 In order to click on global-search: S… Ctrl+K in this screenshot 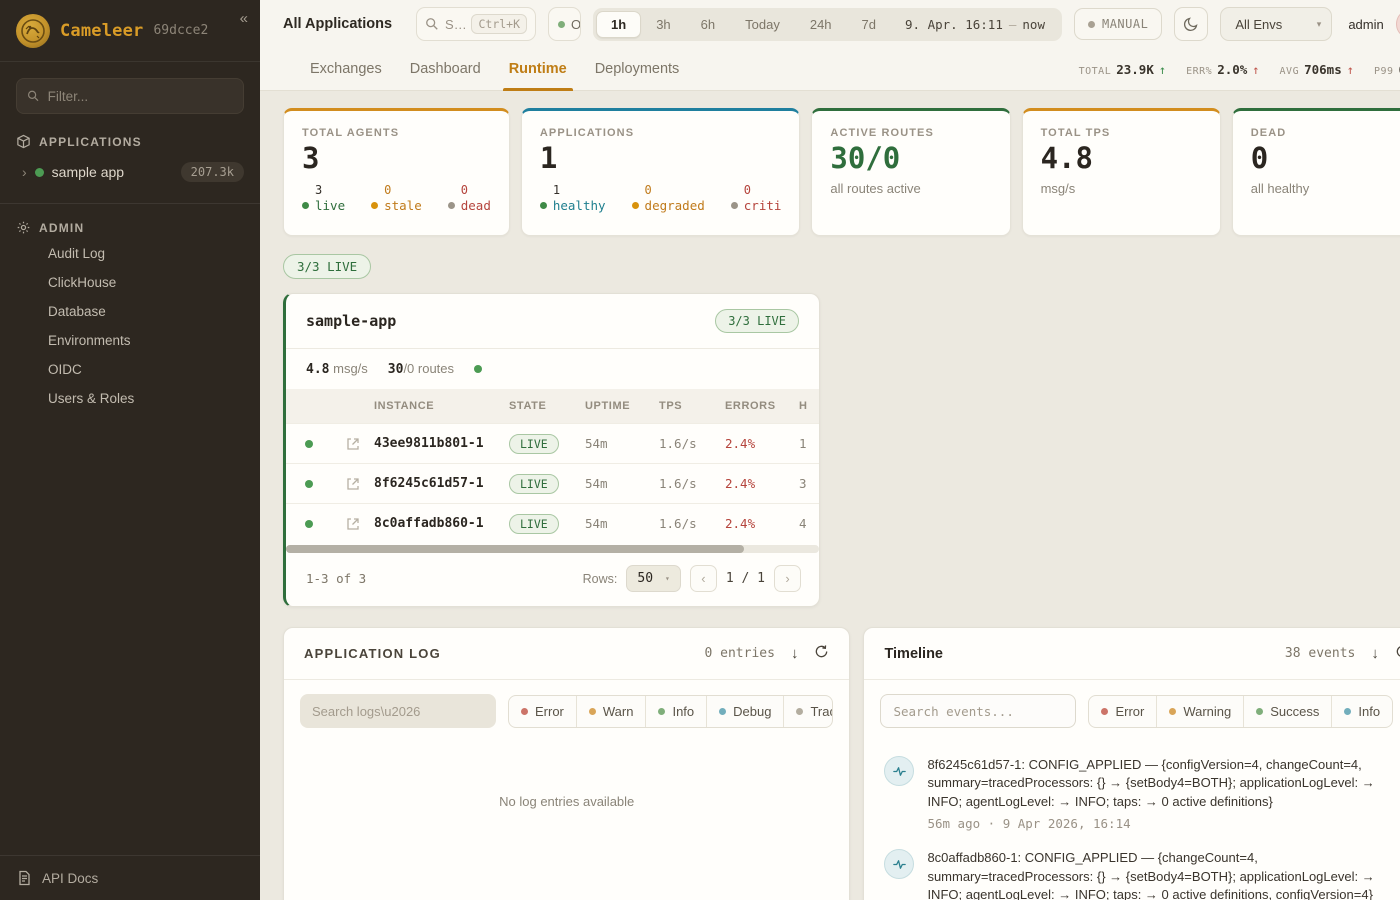, I will do `click(476, 24)`.